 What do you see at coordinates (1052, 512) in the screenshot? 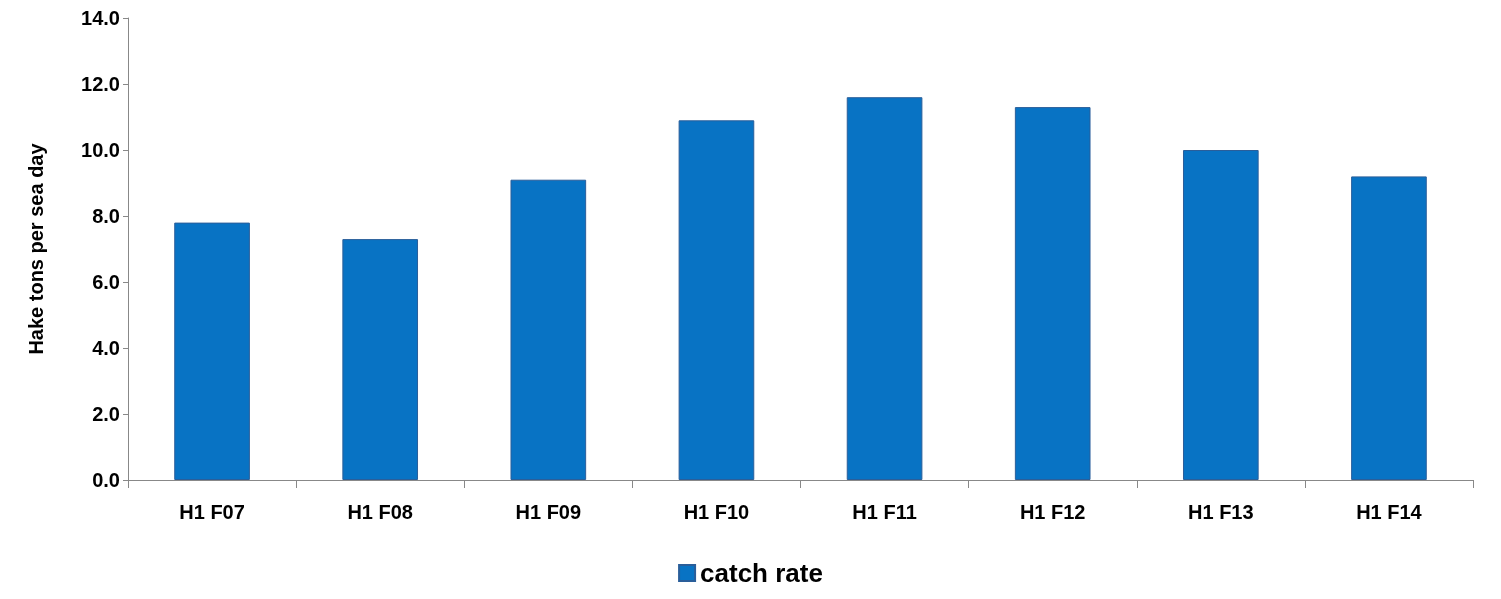
I see `x-tick-label: H1 F12` at bounding box center [1052, 512].